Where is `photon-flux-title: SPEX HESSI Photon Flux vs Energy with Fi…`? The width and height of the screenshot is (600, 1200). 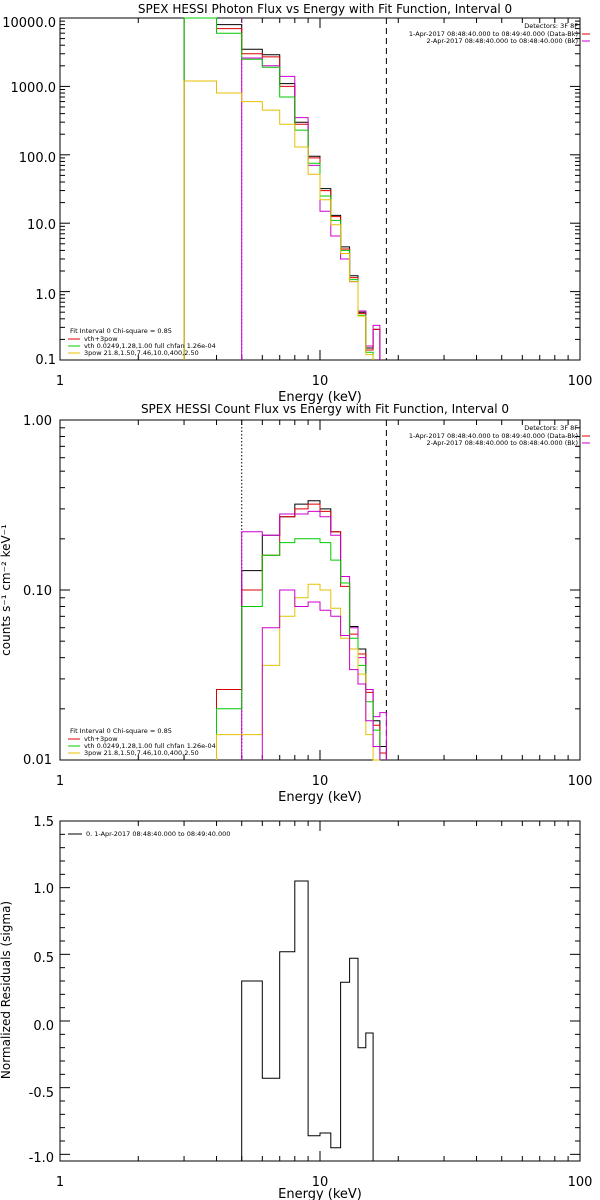
photon-flux-title: SPEX HESSI Photon Flux vs Energy with Fi… is located at coordinates (325, 9).